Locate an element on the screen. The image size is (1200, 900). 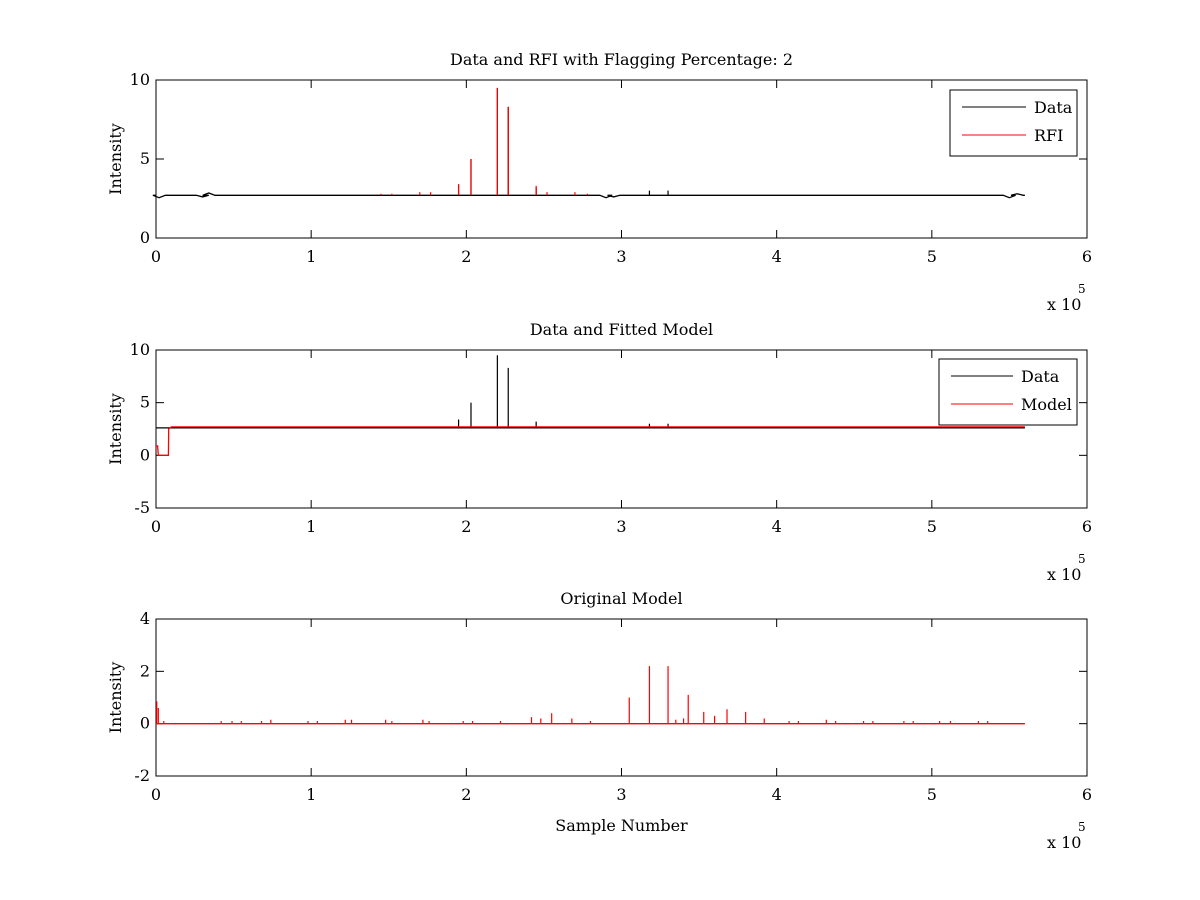
subplot-3-ytick-label: 2 is located at coordinates (145, 670).